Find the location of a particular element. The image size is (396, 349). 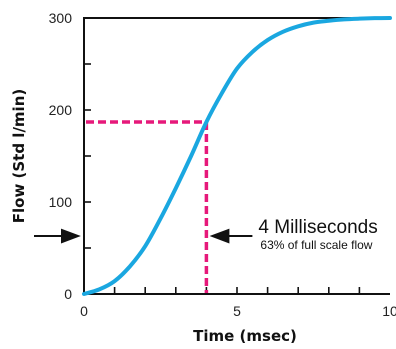

annotation-layer: 4 Milliseconds 63% of full scale flow is located at coordinates (206, 234).